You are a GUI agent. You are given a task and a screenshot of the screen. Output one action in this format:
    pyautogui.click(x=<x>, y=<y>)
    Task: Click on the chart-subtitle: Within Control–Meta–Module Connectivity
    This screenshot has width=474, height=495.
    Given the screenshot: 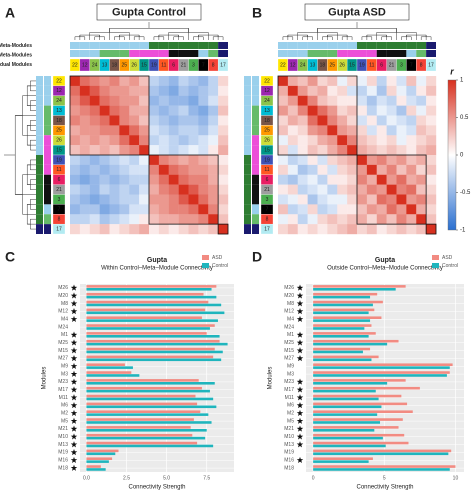 What is the action you would take?
    pyautogui.click(x=157, y=269)
    